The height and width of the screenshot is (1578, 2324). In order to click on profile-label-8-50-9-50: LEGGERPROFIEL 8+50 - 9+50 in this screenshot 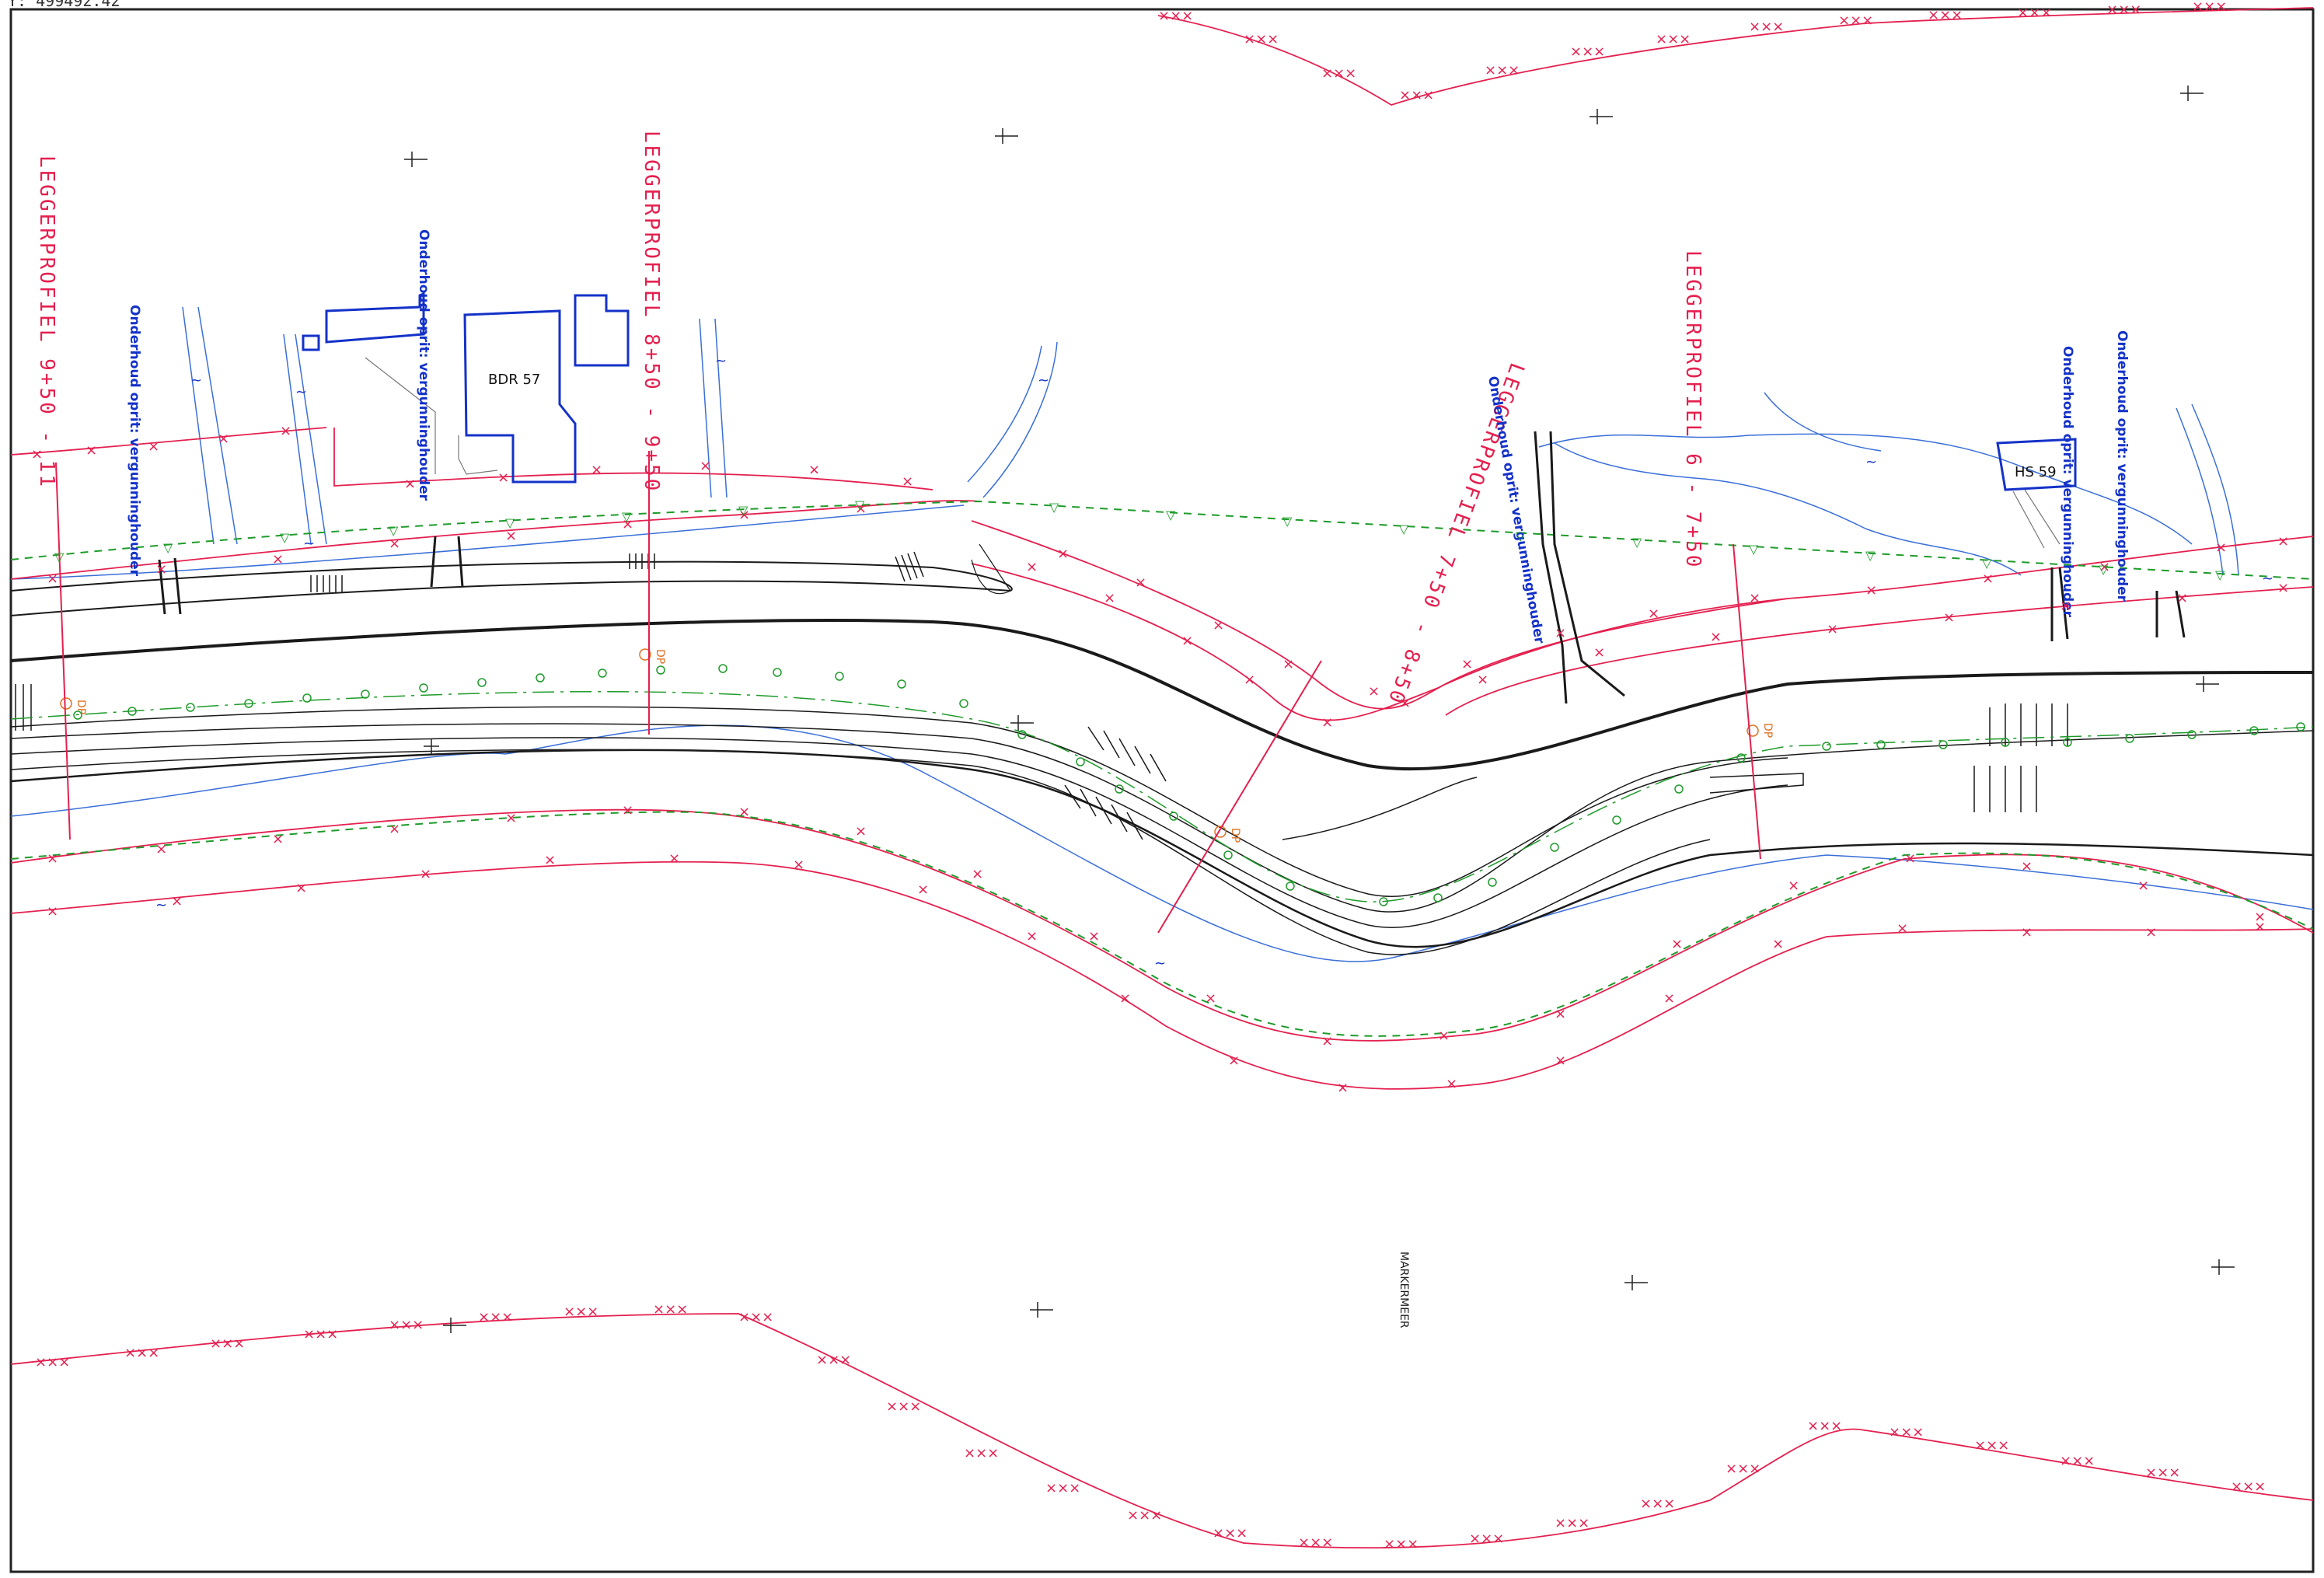, I will do `click(651, 312)`.